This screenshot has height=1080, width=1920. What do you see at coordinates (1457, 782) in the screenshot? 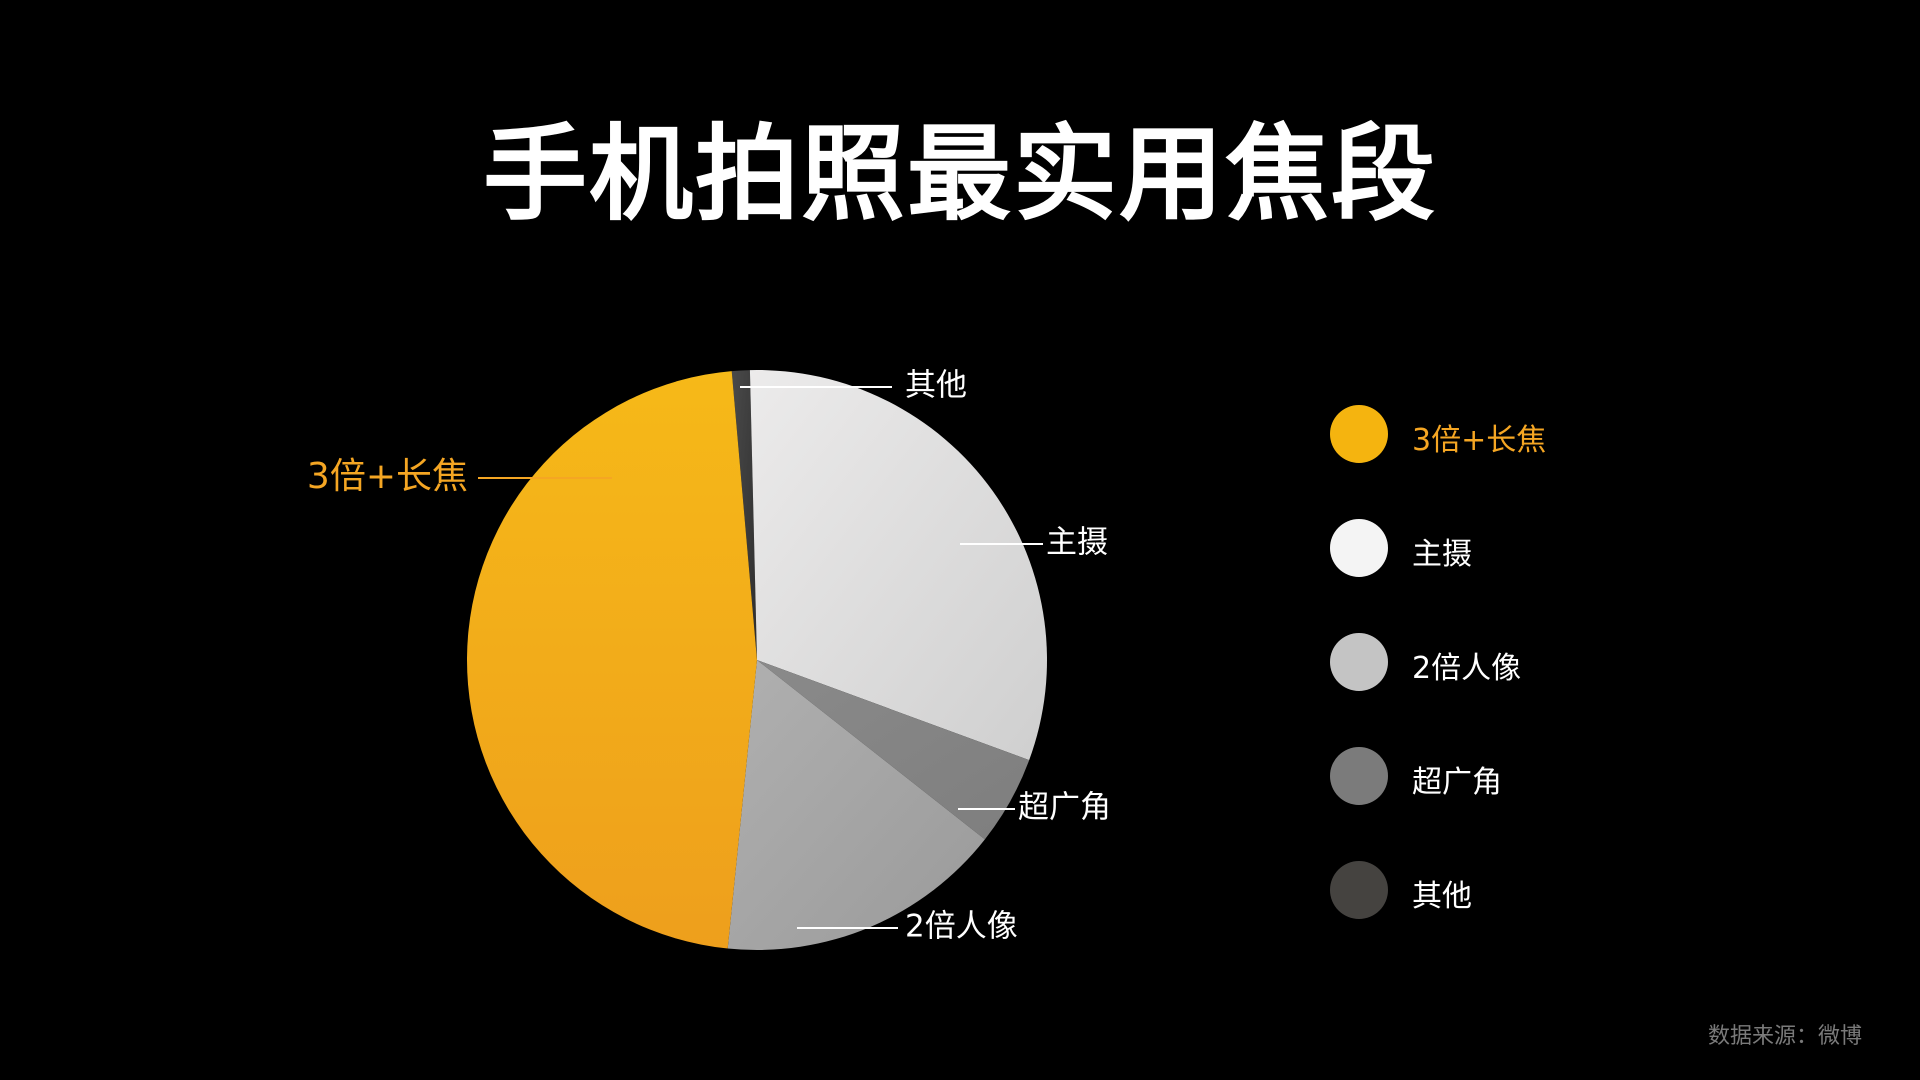
I see `legend-label: 超广角` at bounding box center [1457, 782].